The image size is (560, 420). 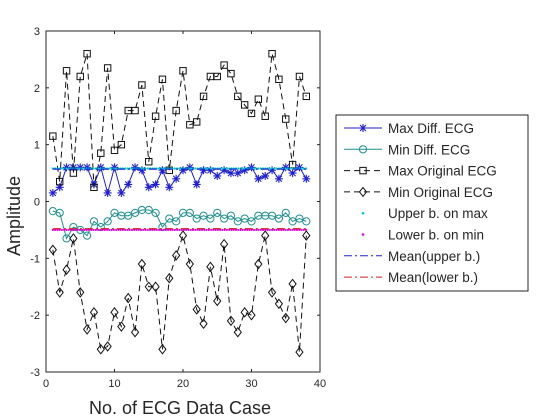 What do you see at coordinates (420, 171) in the screenshot?
I see `legend-entry: Max Original ECG` at bounding box center [420, 171].